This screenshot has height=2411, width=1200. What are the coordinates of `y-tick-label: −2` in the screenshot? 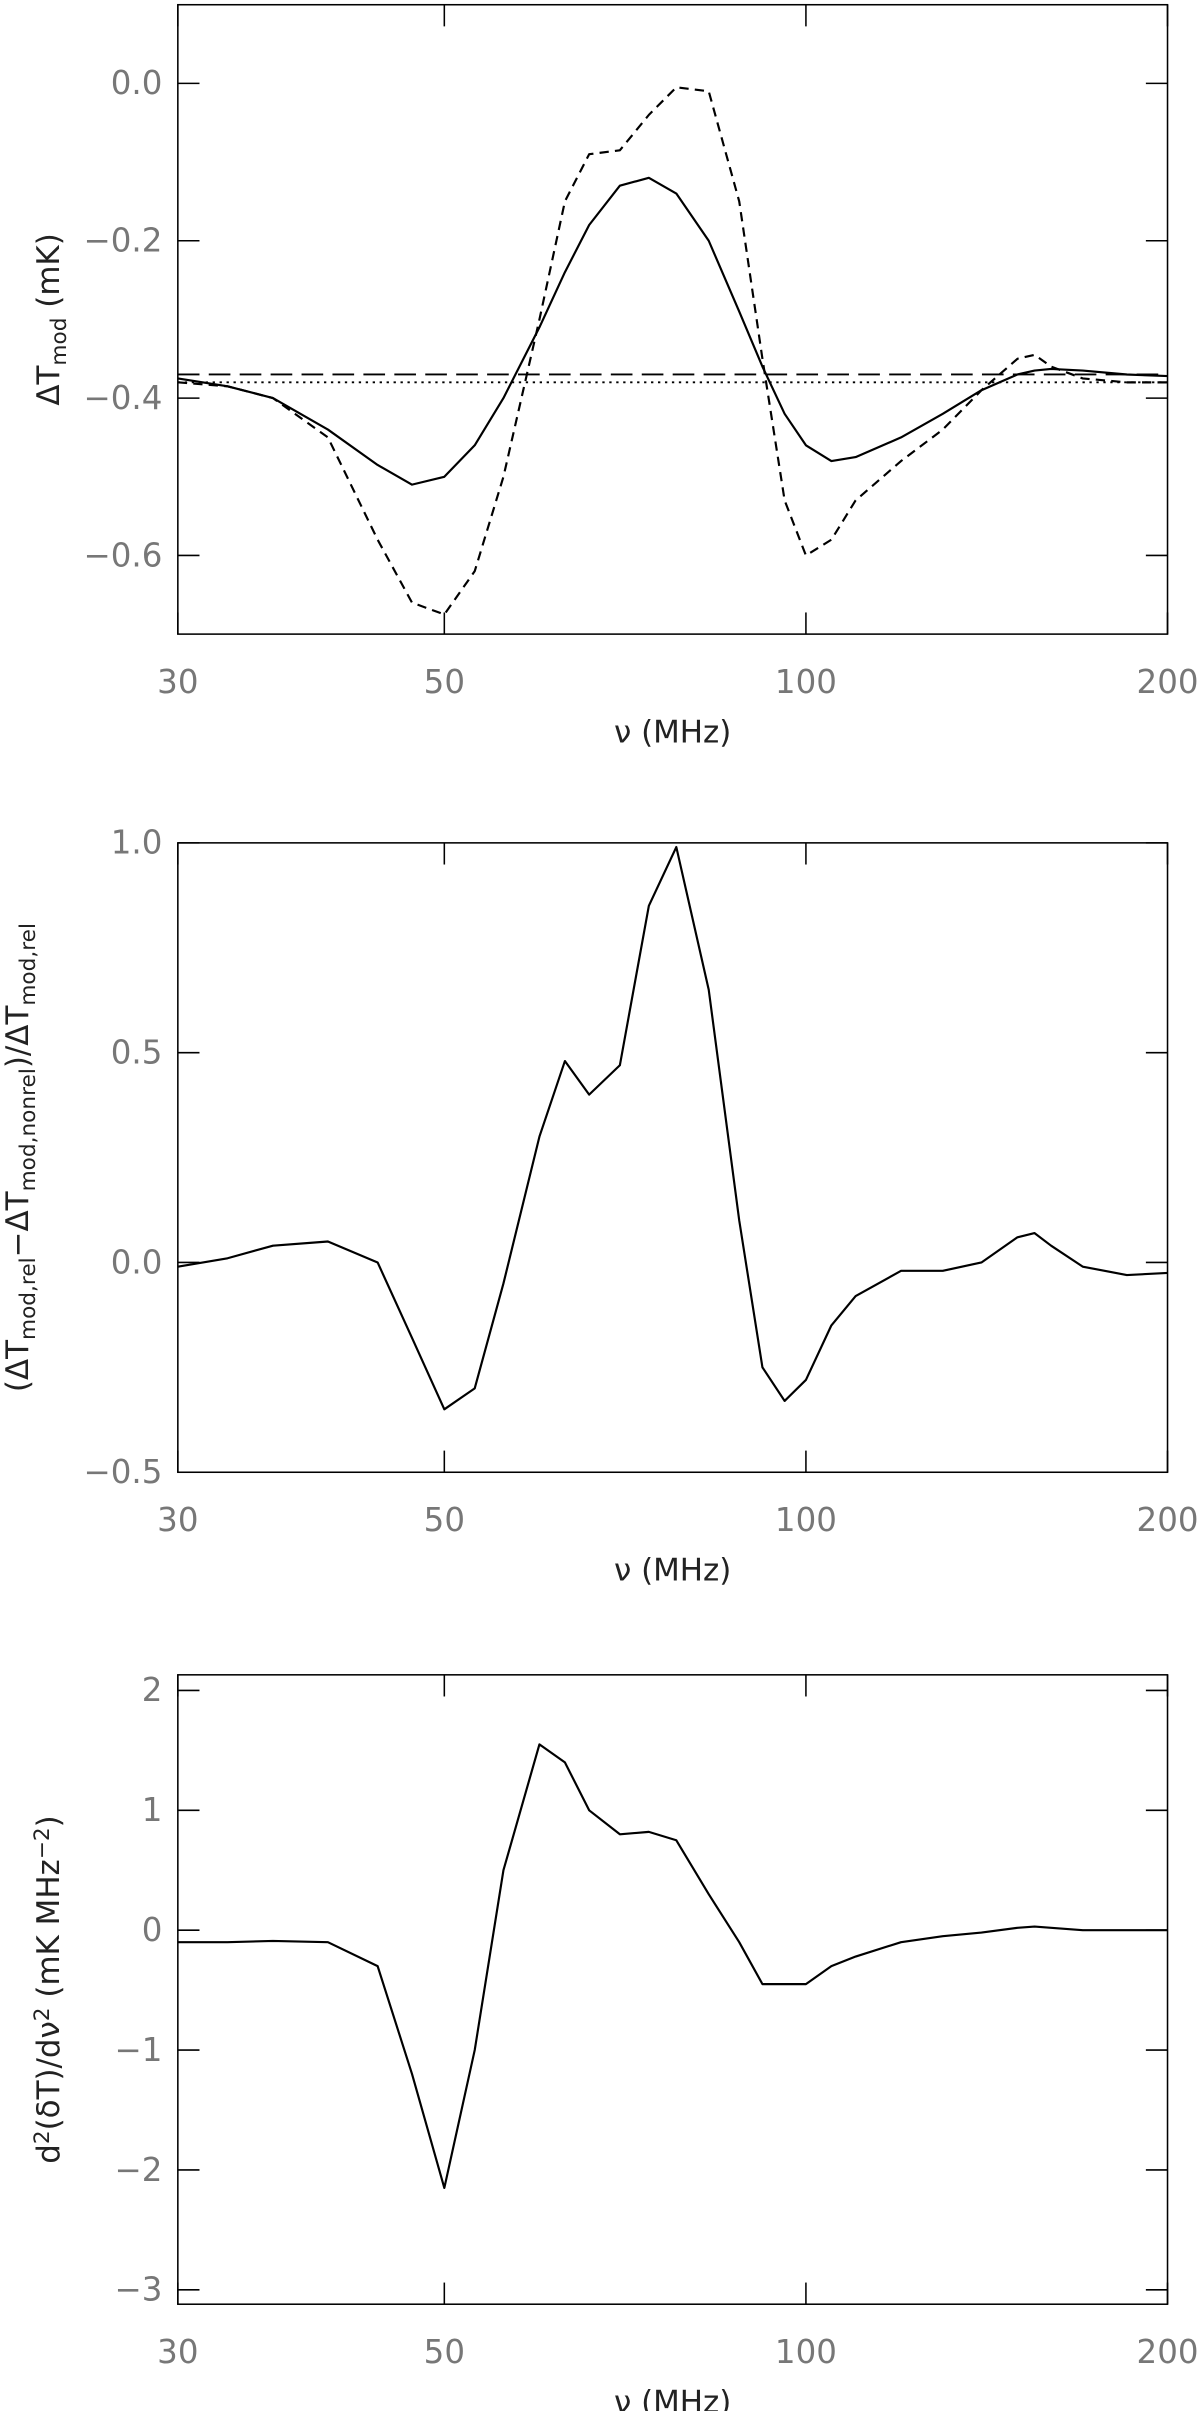 It's located at (138, 2170).